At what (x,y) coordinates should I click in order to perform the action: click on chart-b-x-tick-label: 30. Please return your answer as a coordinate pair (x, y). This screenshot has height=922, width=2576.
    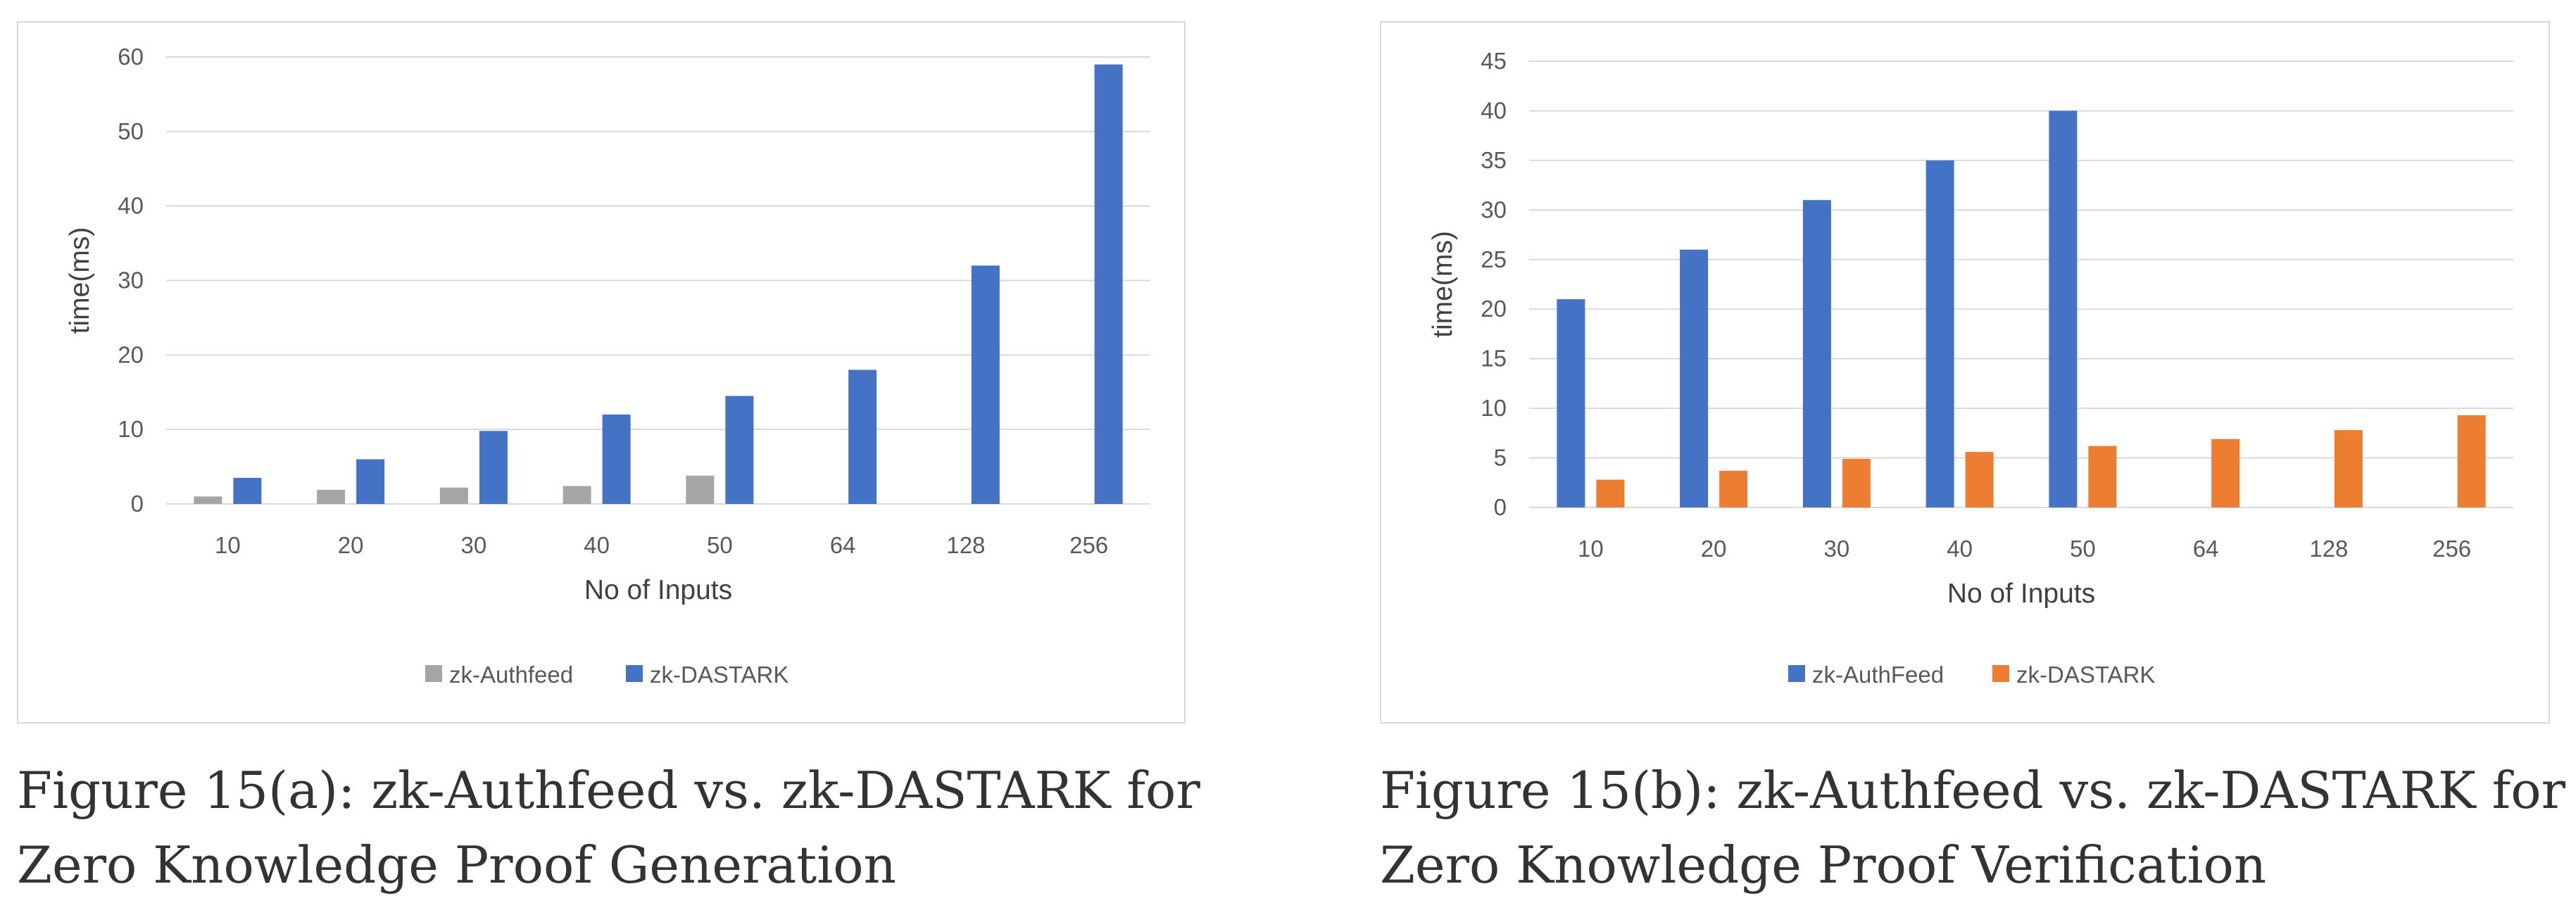
    Looking at the image, I should click on (1837, 549).